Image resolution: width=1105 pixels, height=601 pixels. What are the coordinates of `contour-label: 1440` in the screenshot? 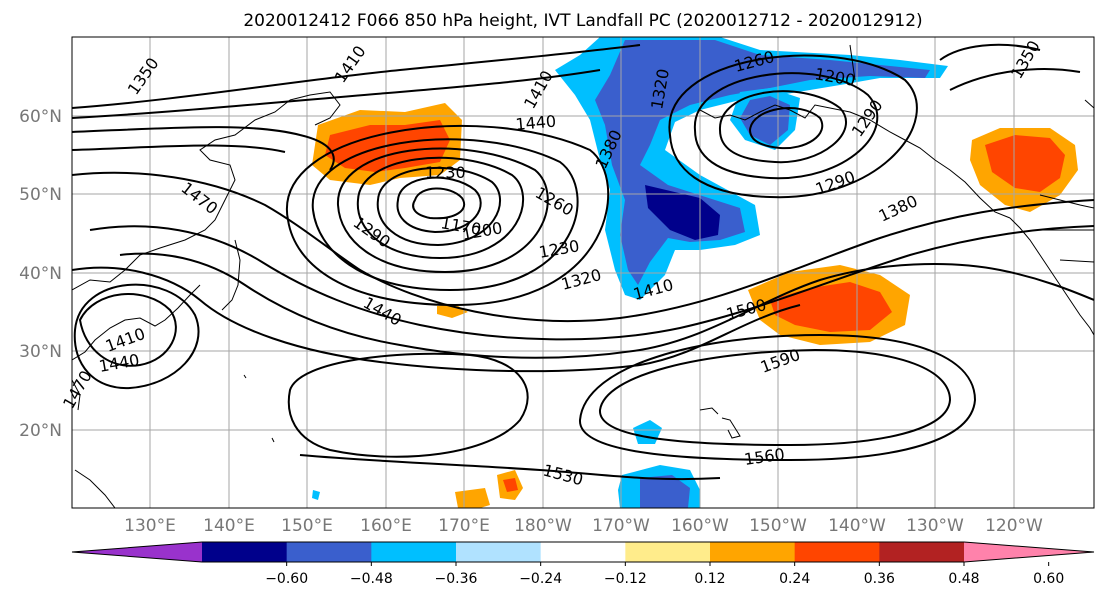 It's located at (536, 123).